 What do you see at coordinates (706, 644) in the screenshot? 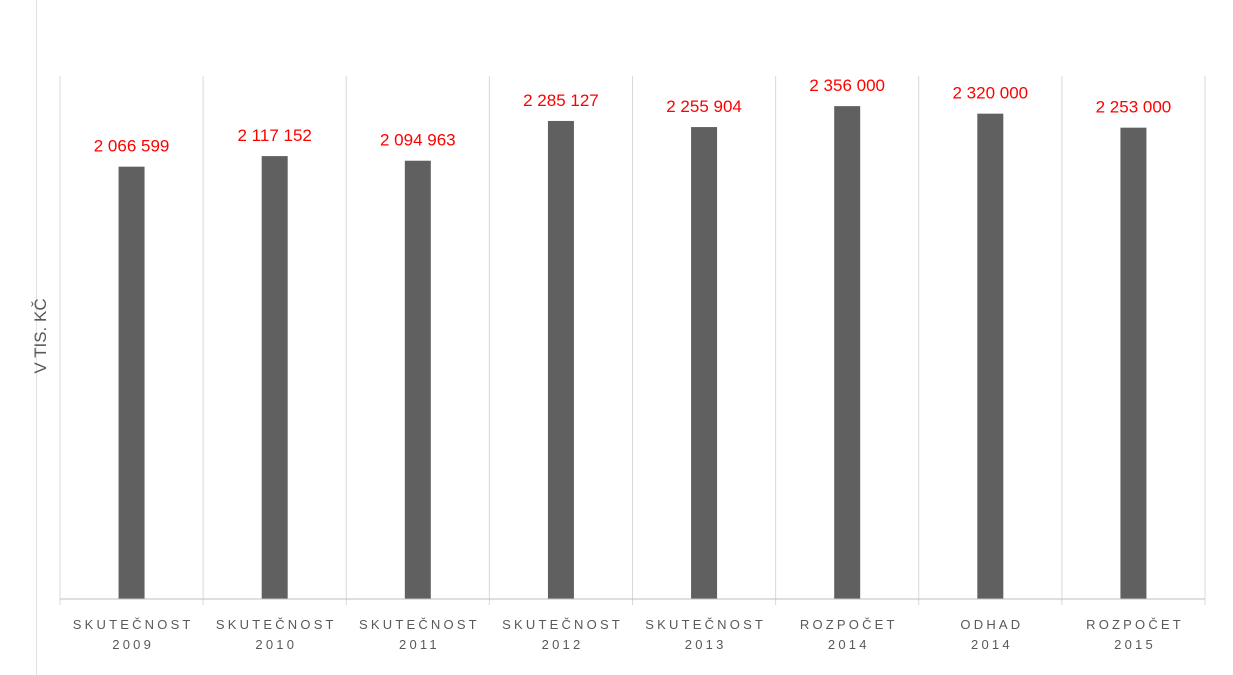
I see `x-tick-label: 2013` at bounding box center [706, 644].